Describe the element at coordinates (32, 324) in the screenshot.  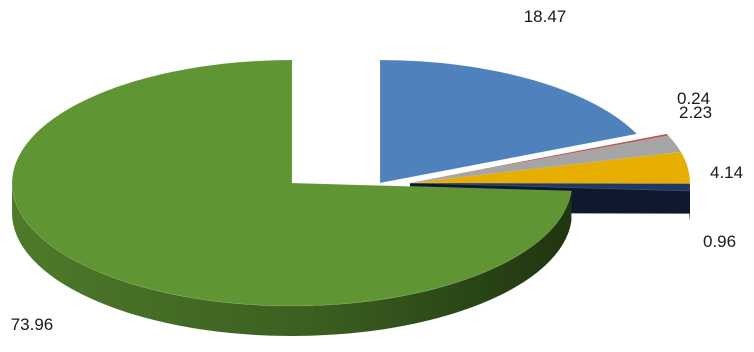
I see `data-label: 73.96` at that location.